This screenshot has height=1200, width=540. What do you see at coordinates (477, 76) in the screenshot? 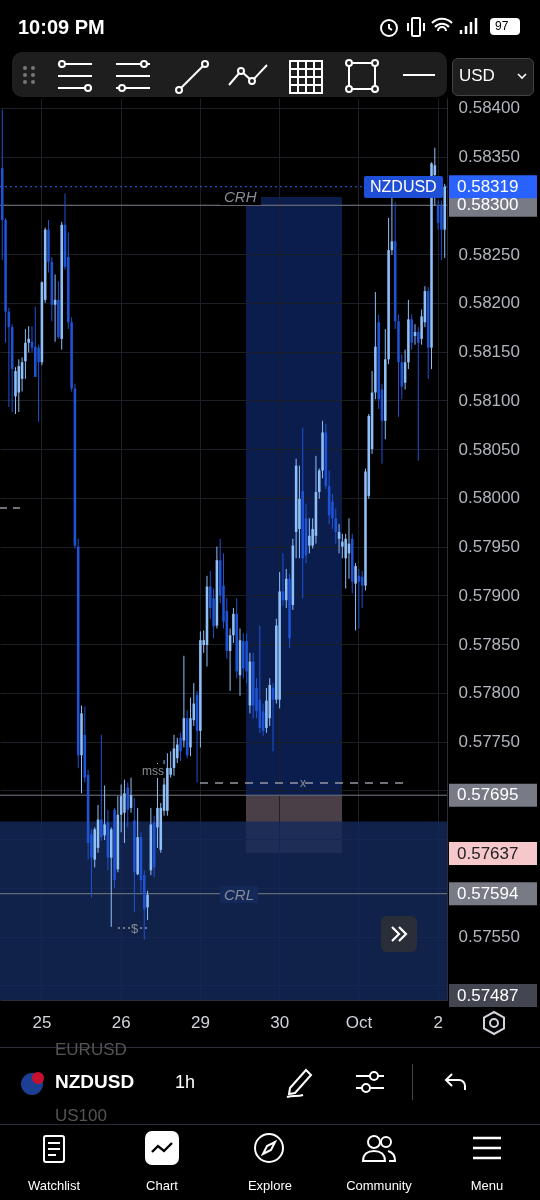
I see `text: USD` at bounding box center [477, 76].